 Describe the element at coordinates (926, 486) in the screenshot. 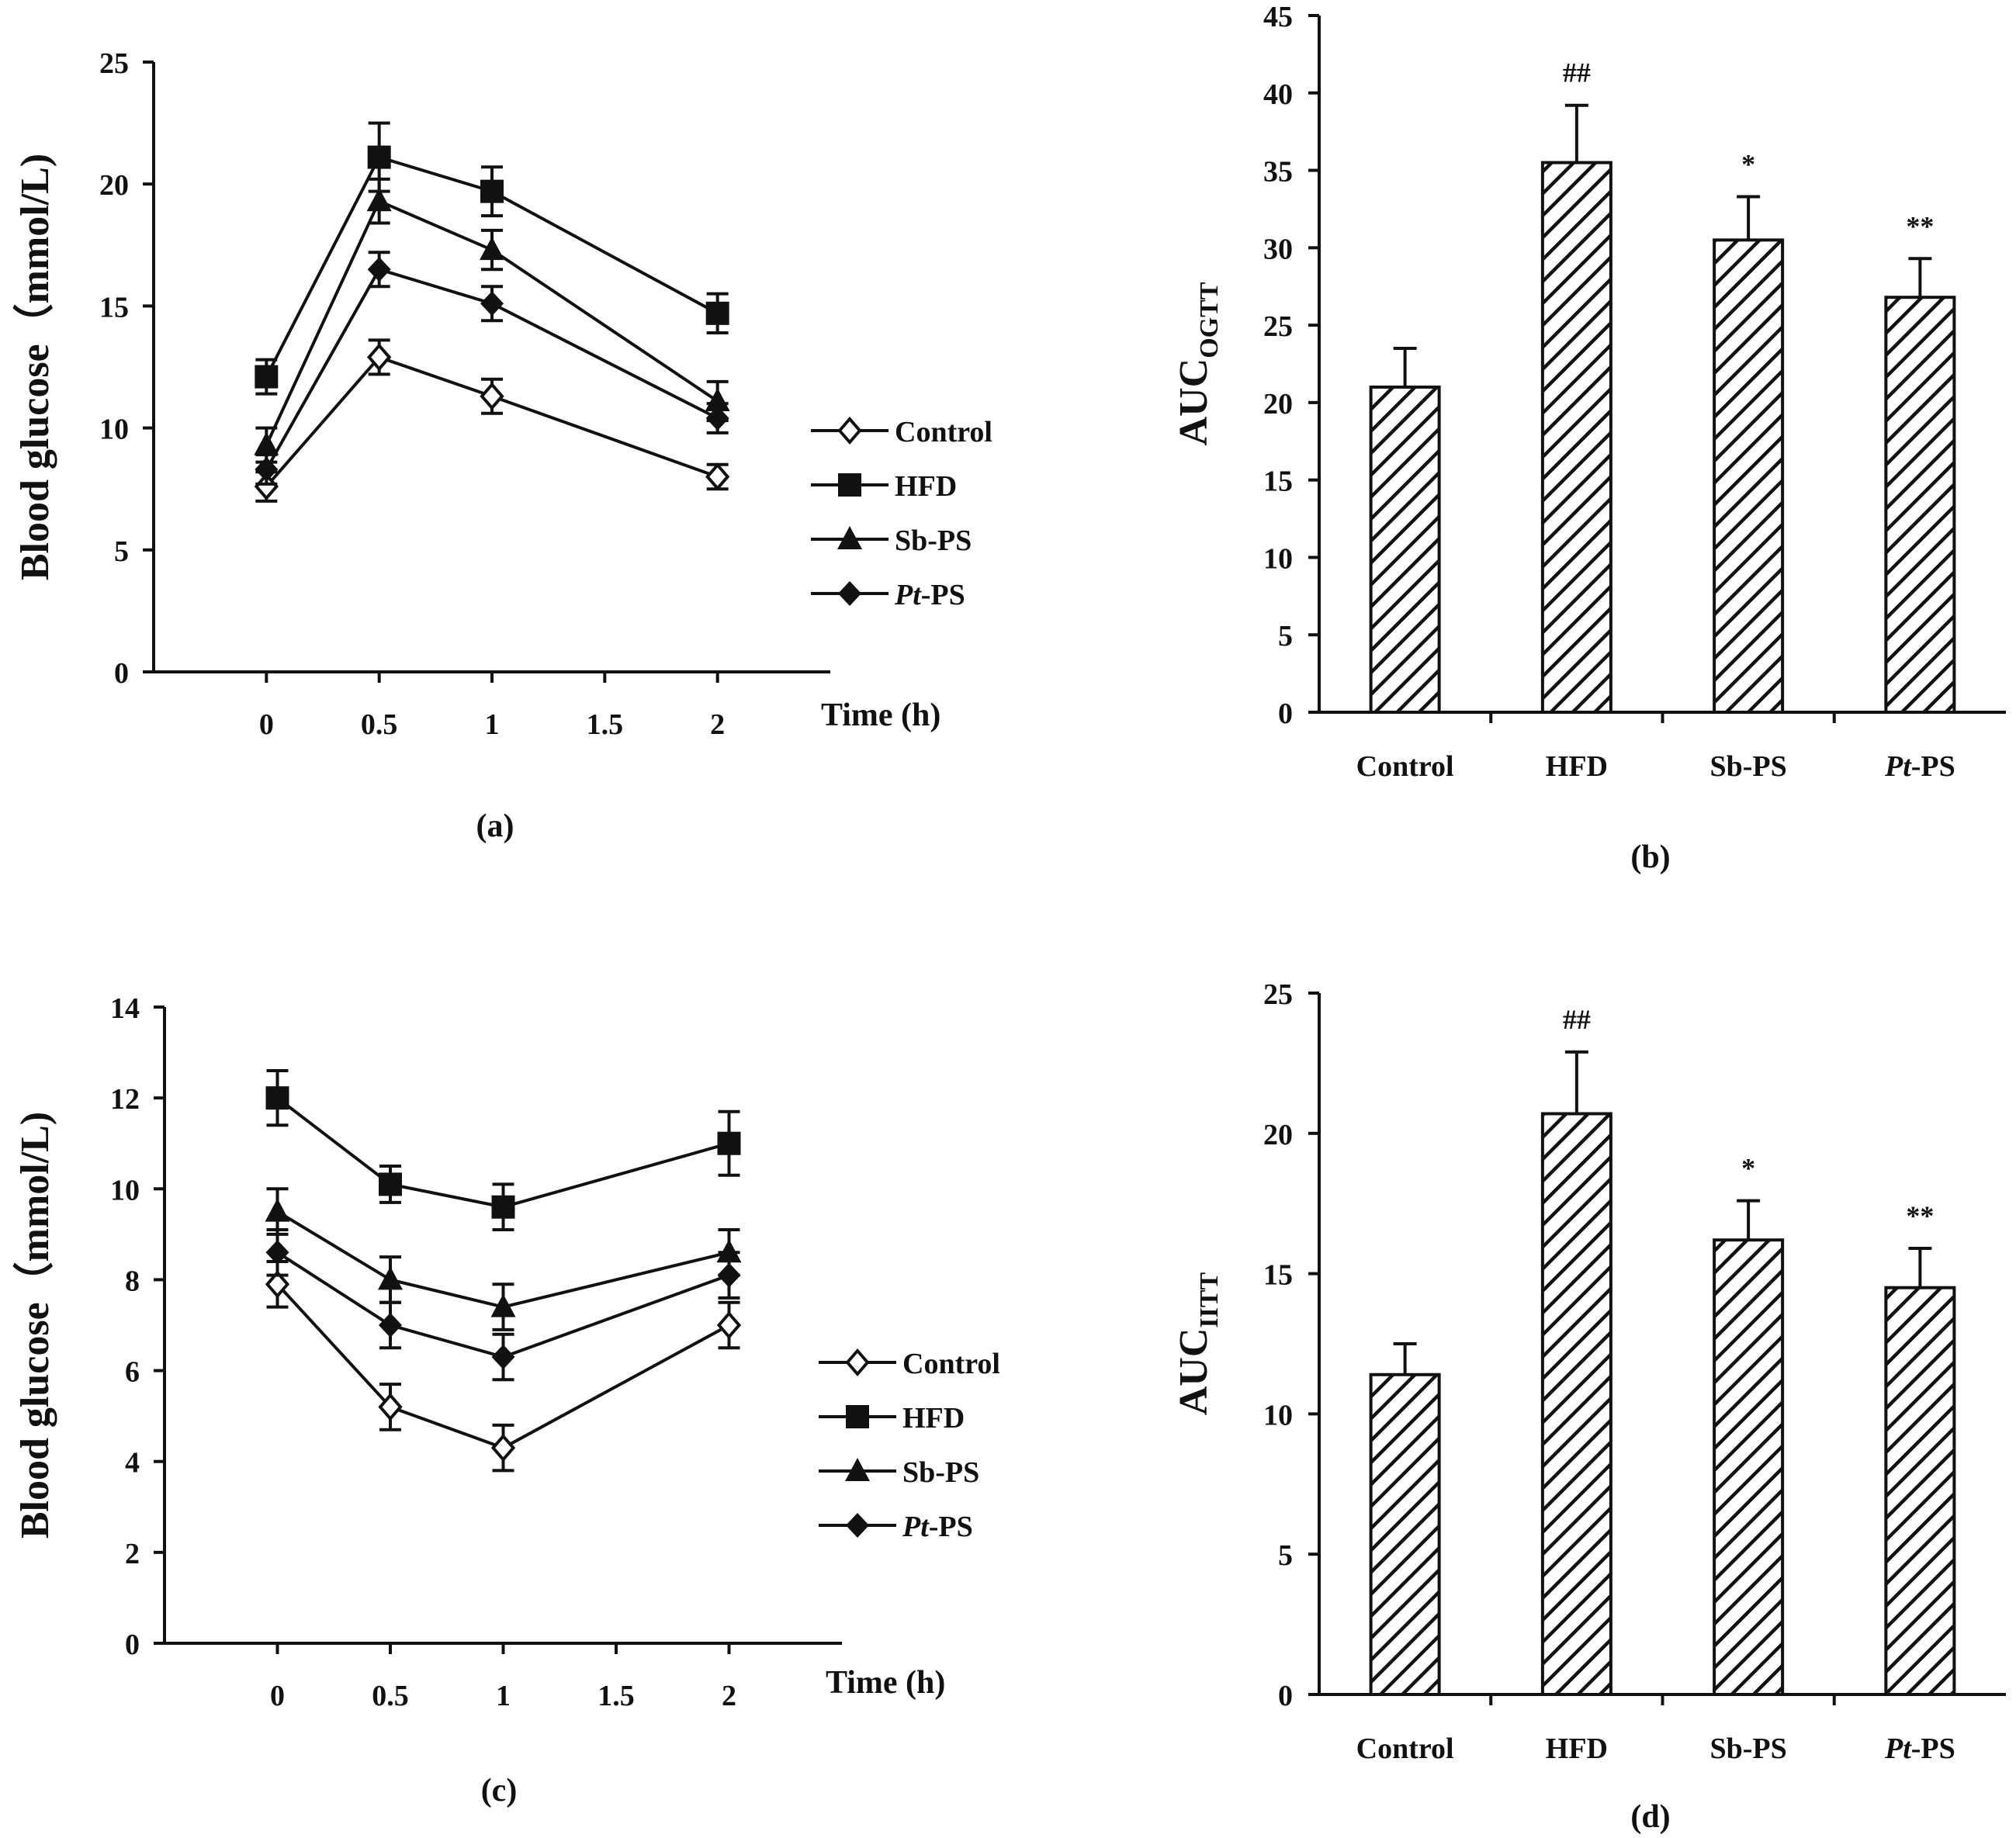

I see `legend-label: HFD` at that location.